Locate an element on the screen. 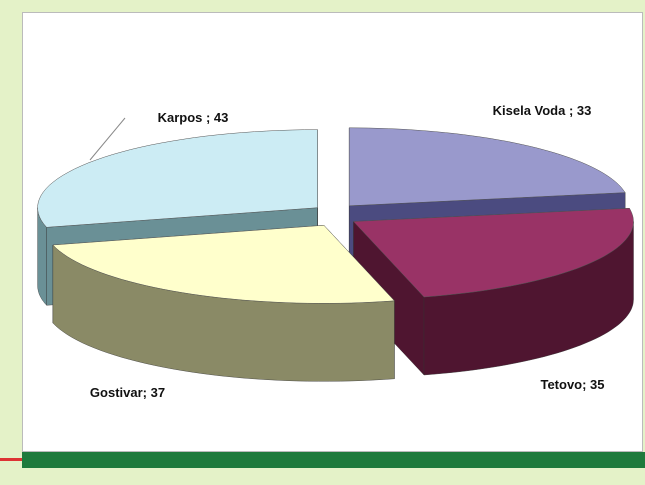 The height and width of the screenshot is (485, 645). leader-line is located at coordinates (107, 139).